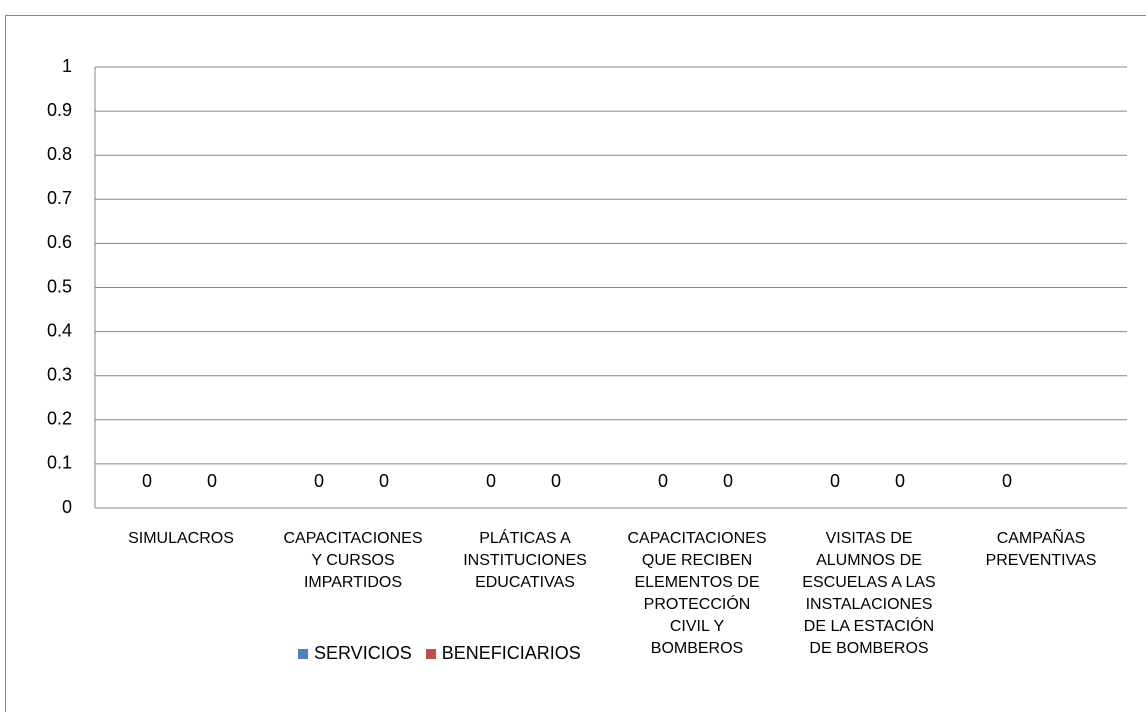  I want to click on y-tick-label: 0.8, so click(59, 154).